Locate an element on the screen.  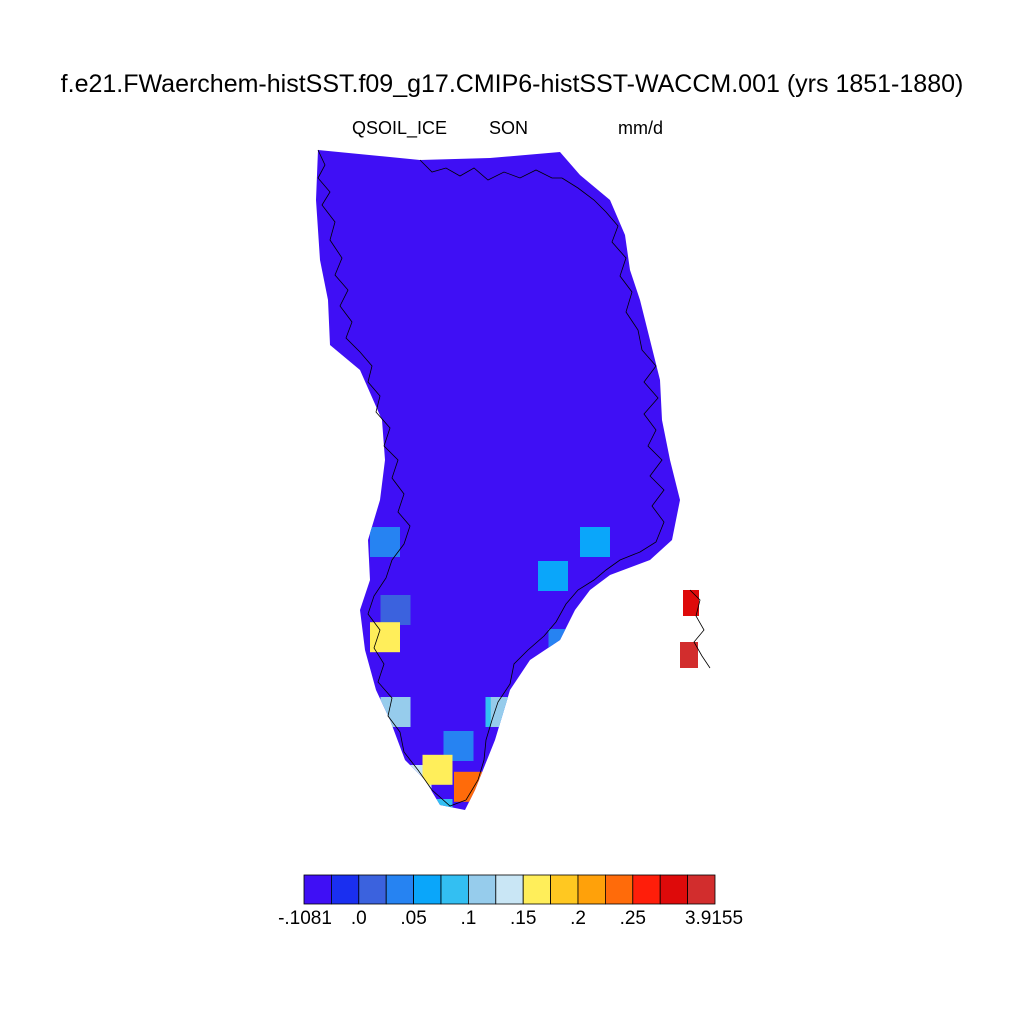
coastline-east is located at coordinates (565, 489).